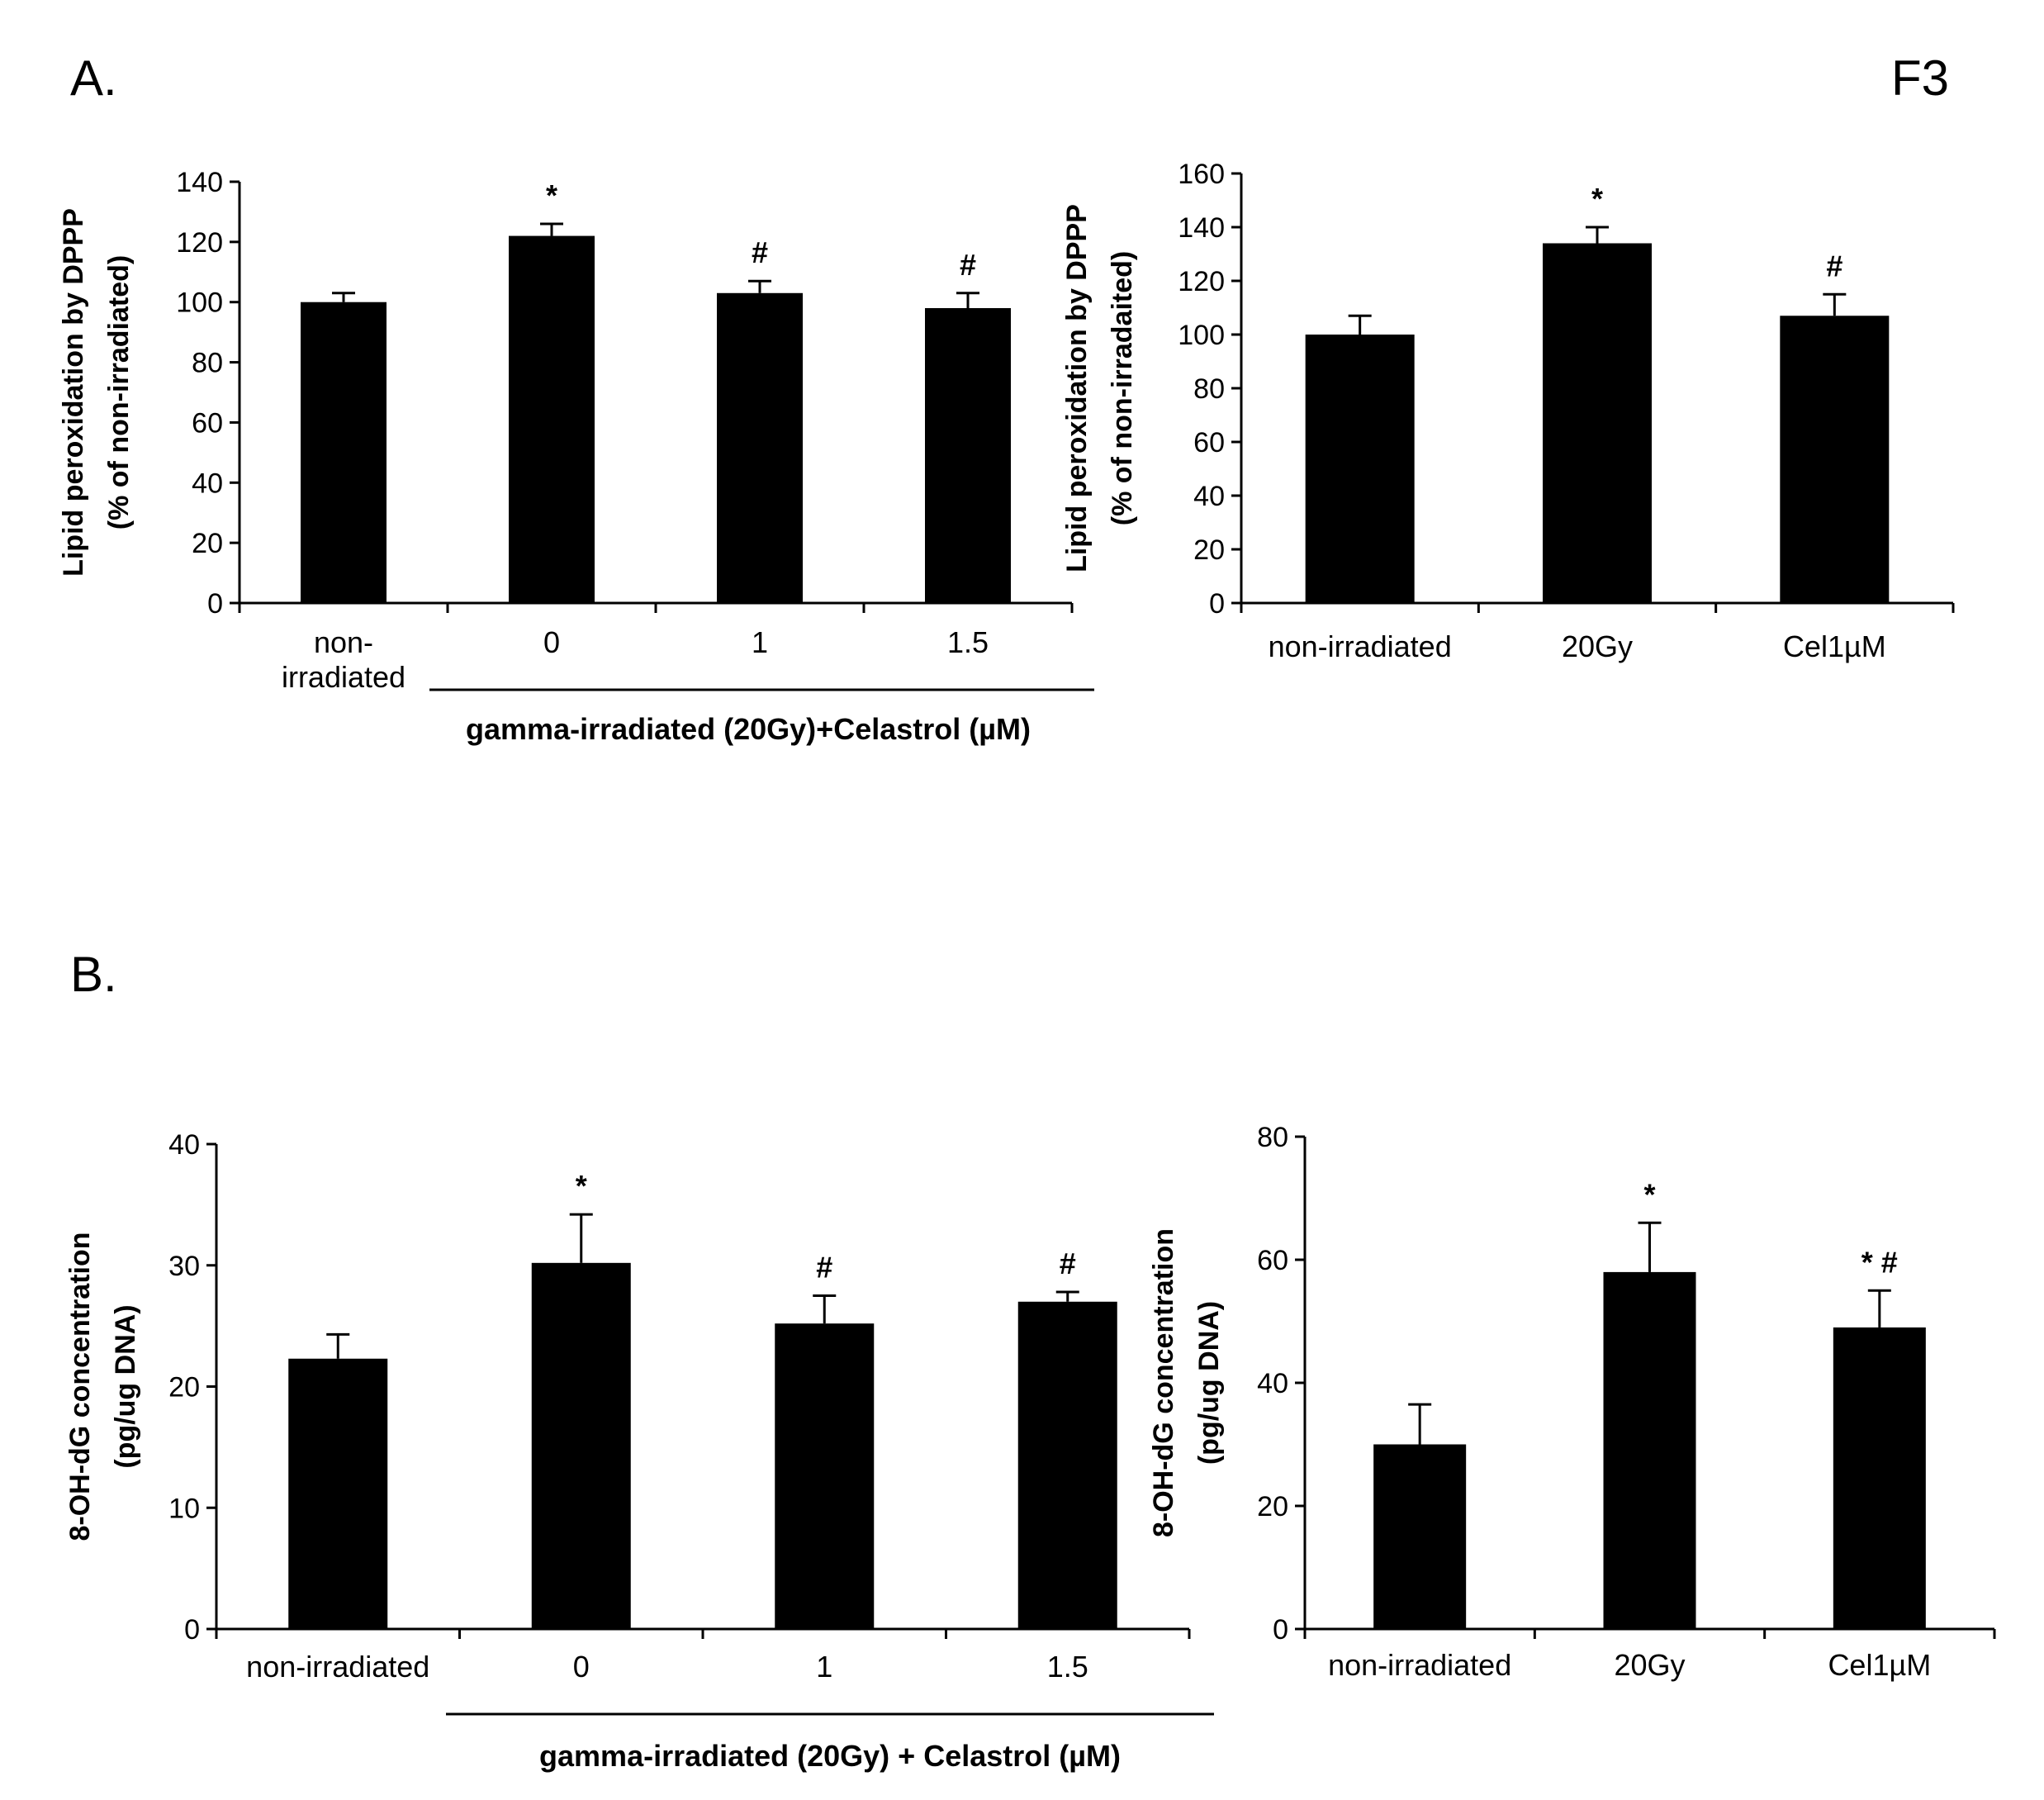  I want to click on y-axis-label-sub: (% of non-irradiated), so click(119, 393).